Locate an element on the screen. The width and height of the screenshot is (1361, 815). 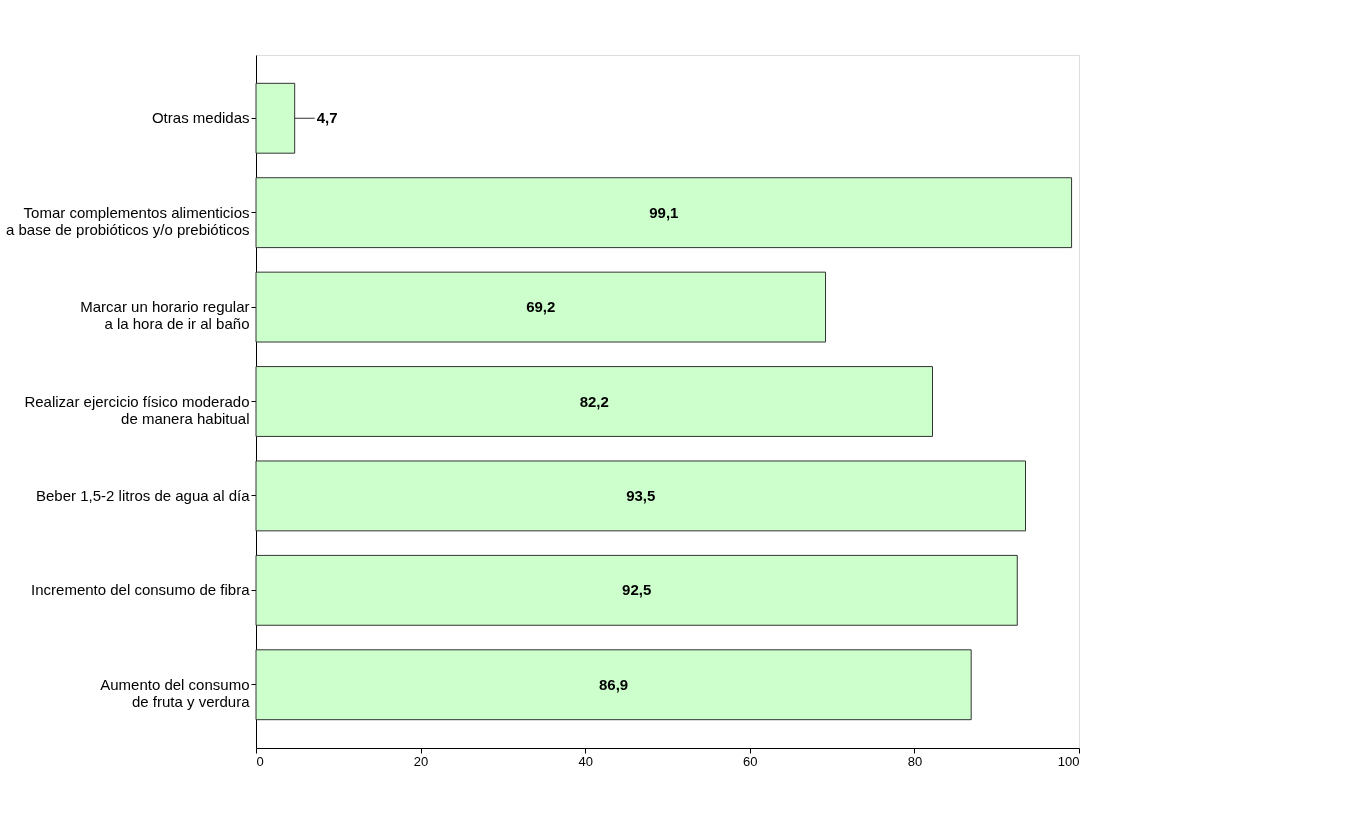
x-tick-label: 80 is located at coordinates (915, 761).